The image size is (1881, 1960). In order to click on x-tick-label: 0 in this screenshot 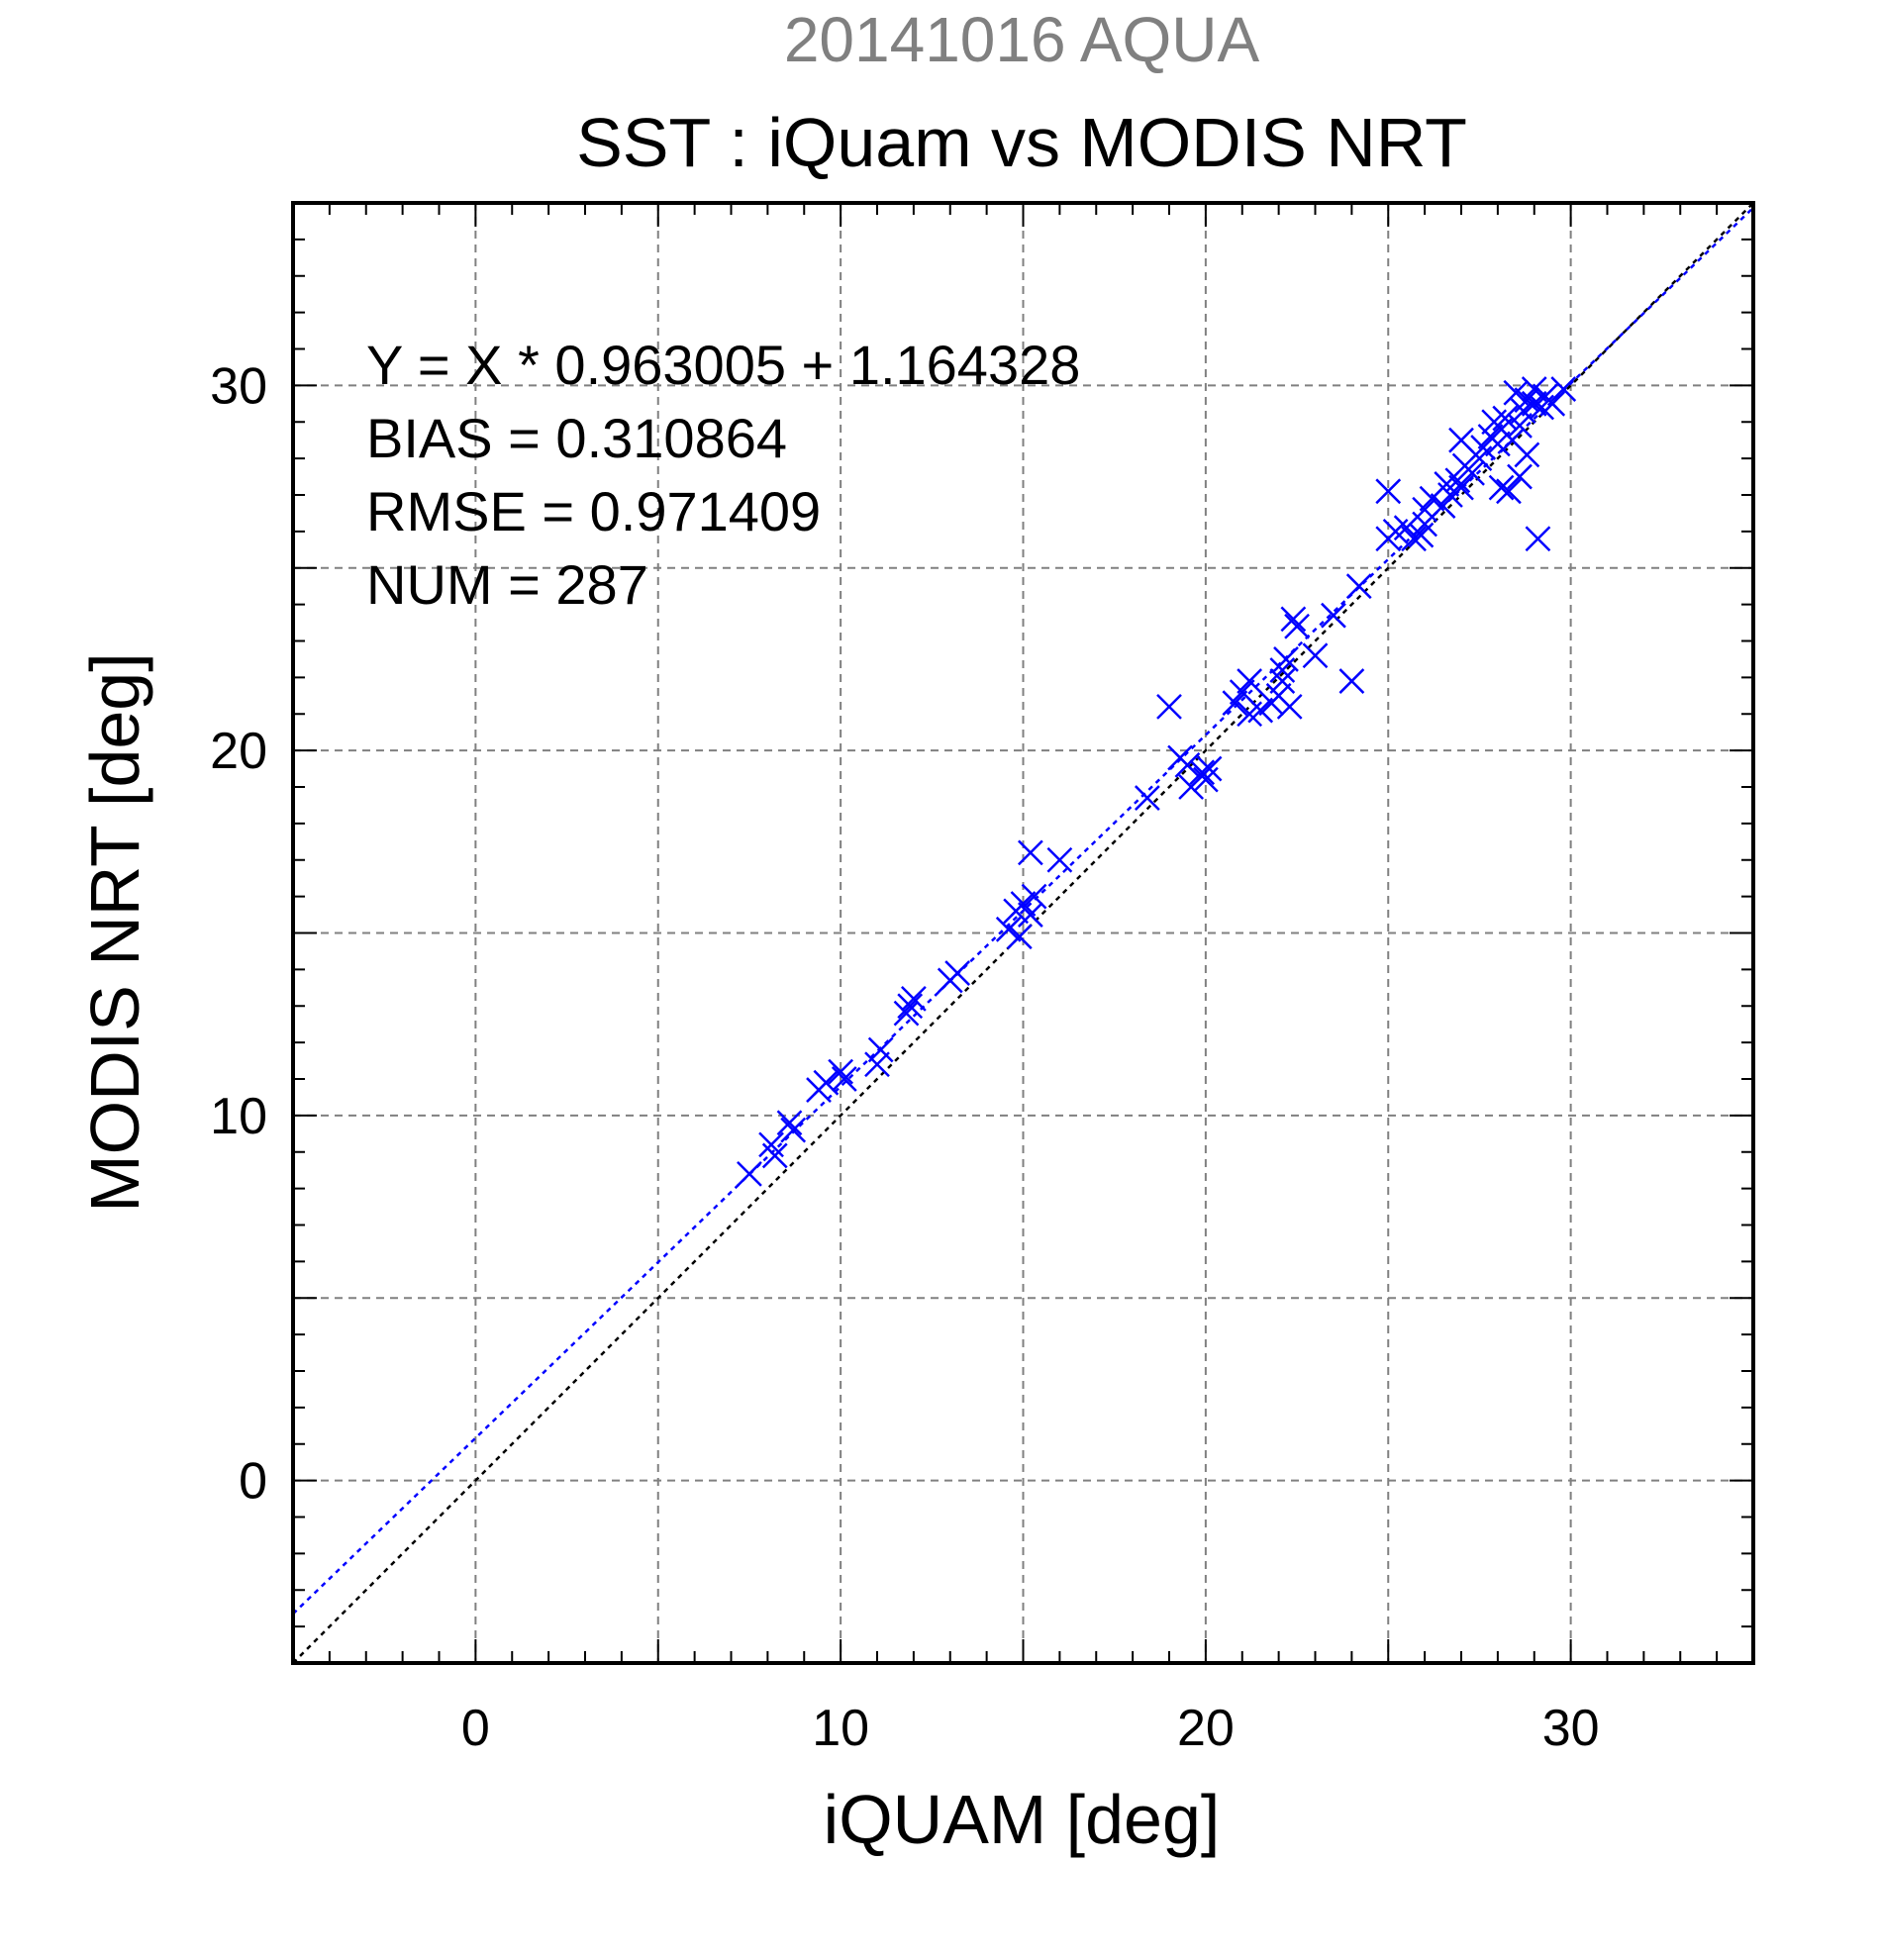, I will do `click(475, 1728)`.